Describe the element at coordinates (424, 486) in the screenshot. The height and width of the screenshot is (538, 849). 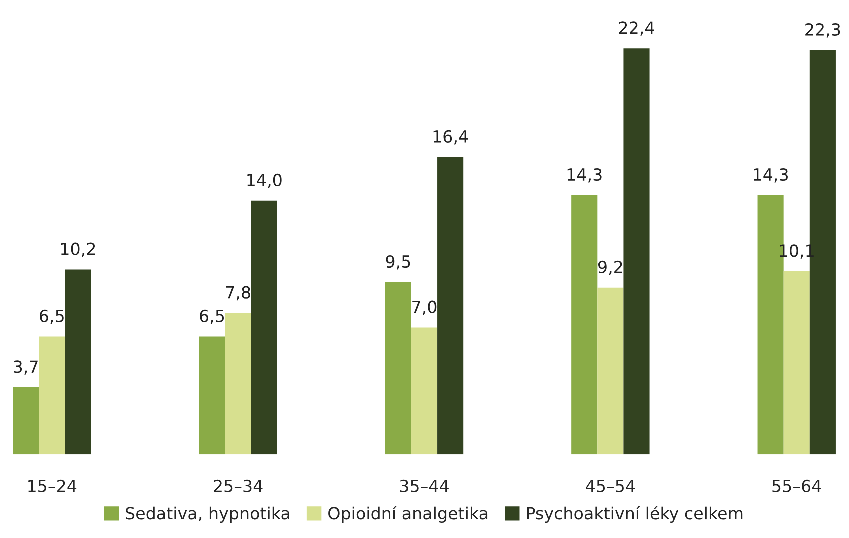
I see `x-tick-label: 35–44` at that location.